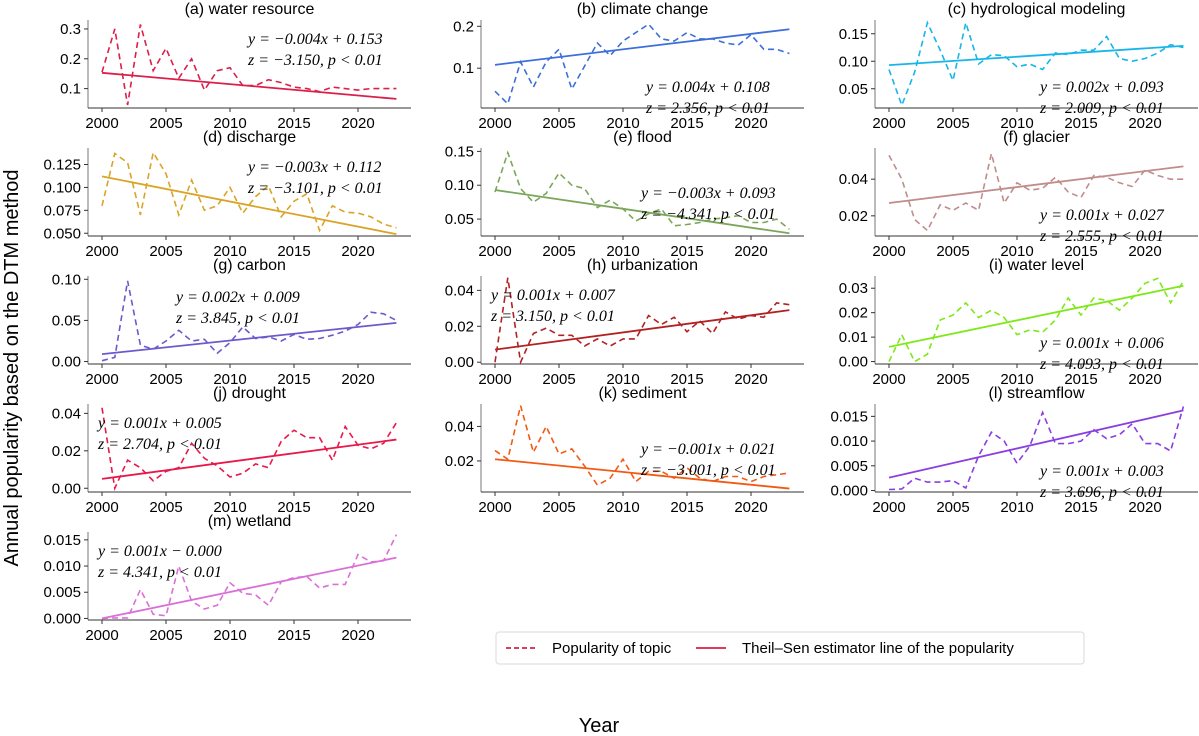 This screenshot has width=1199, height=736. Describe the element at coordinates (612, 648) in the screenshot. I see `legend-label-popularity: Popularity of topic` at that location.